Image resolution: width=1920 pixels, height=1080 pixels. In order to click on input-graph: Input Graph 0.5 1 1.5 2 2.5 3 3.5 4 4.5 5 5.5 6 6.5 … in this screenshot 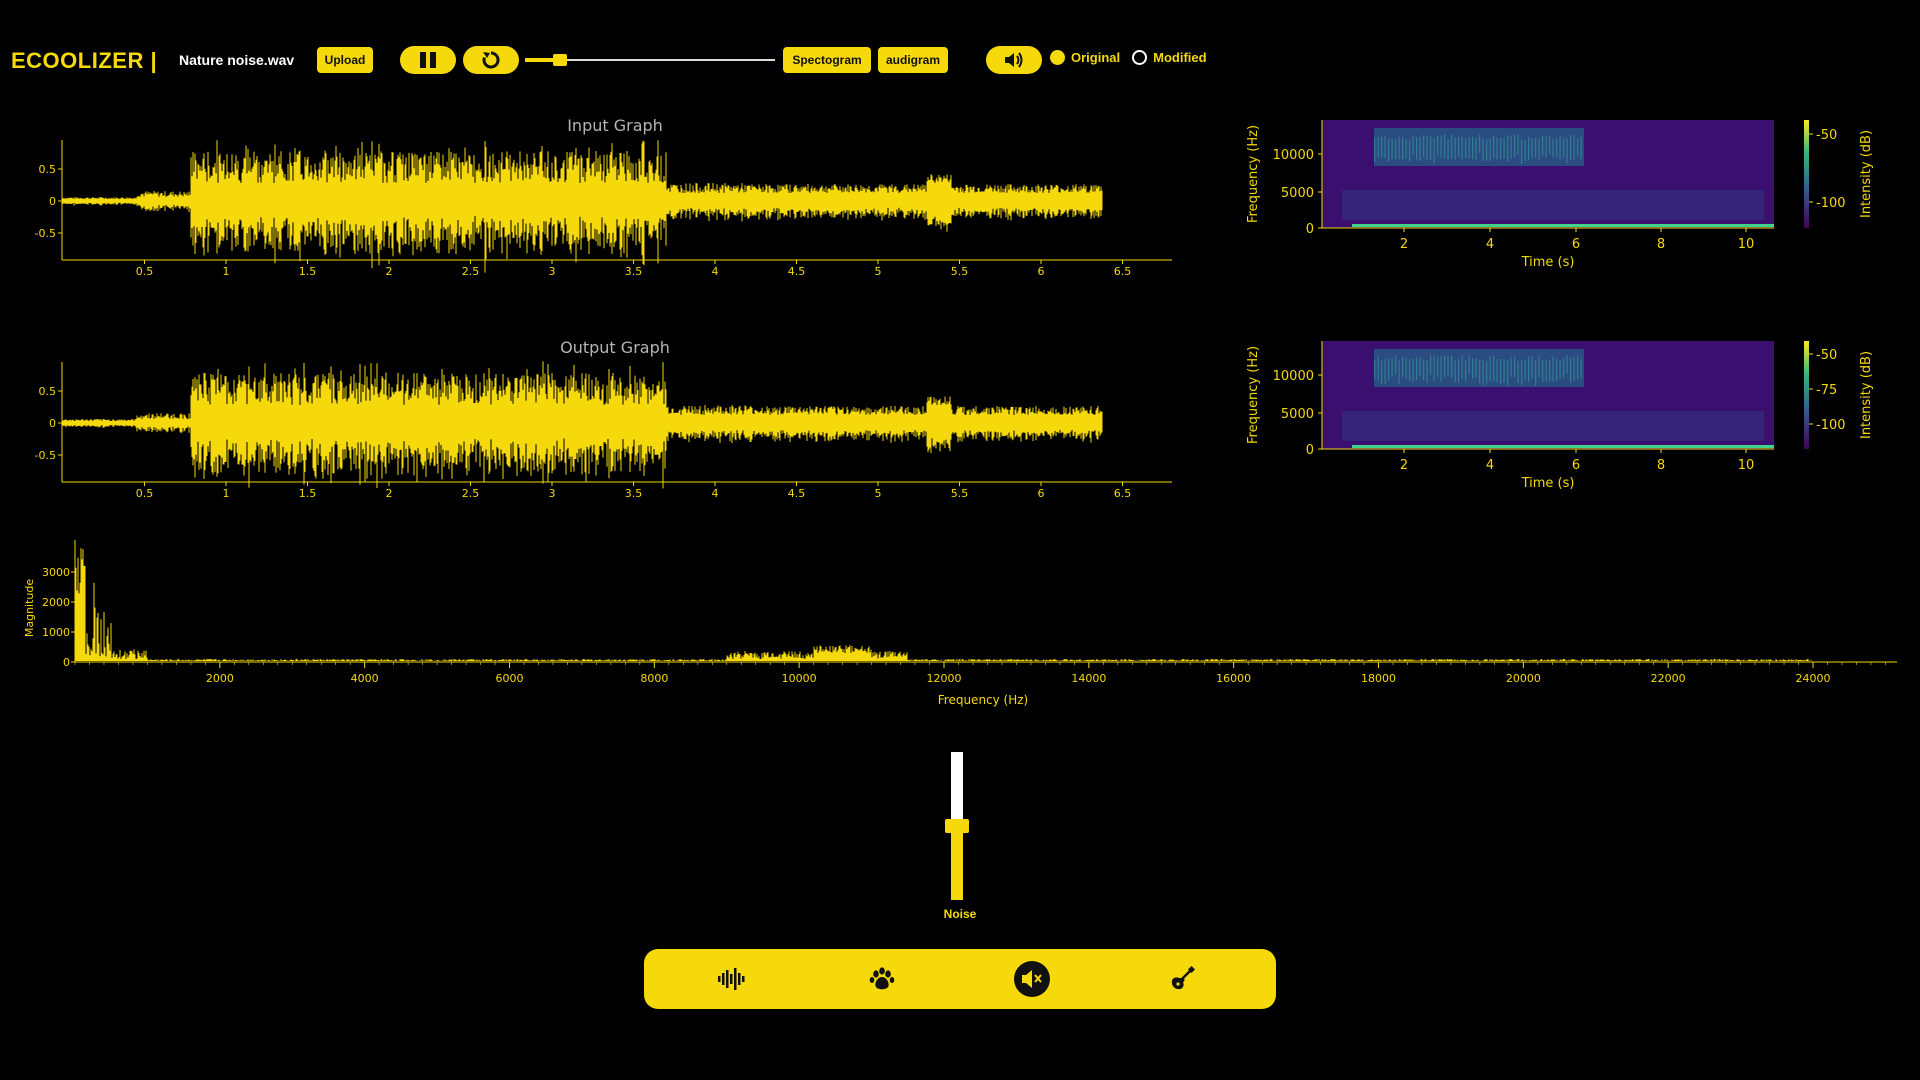, I will do `click(595, 198)`.